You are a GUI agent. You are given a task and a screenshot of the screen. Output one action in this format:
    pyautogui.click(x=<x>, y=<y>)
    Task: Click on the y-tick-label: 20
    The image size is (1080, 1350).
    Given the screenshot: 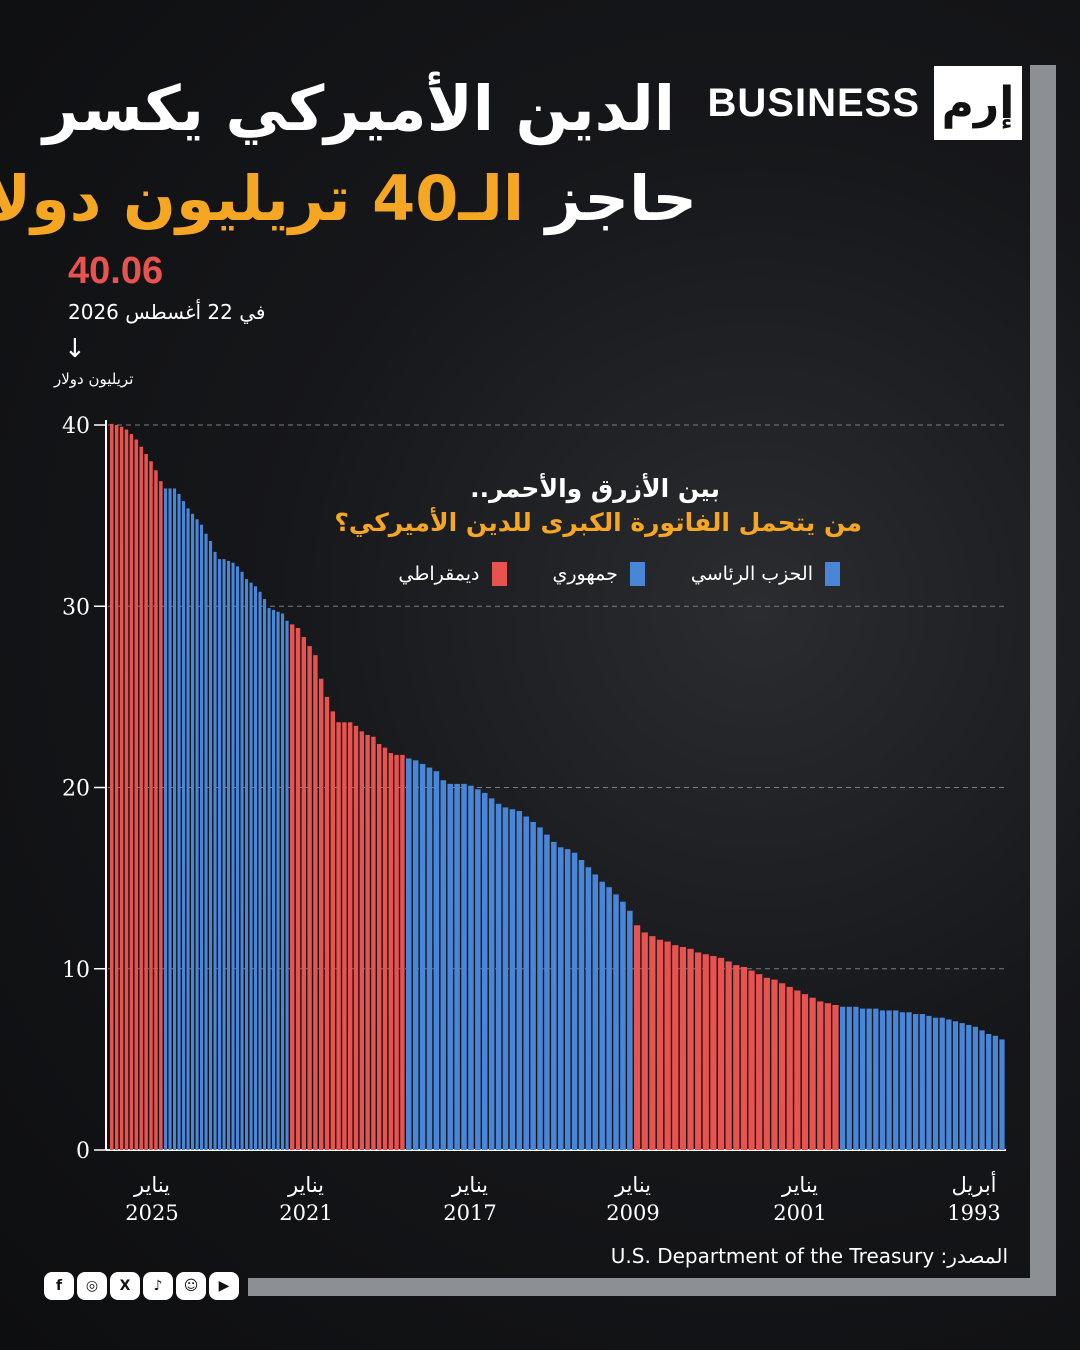 What is the action you would take?
    pyautogui.click(x=76, y=789)
    